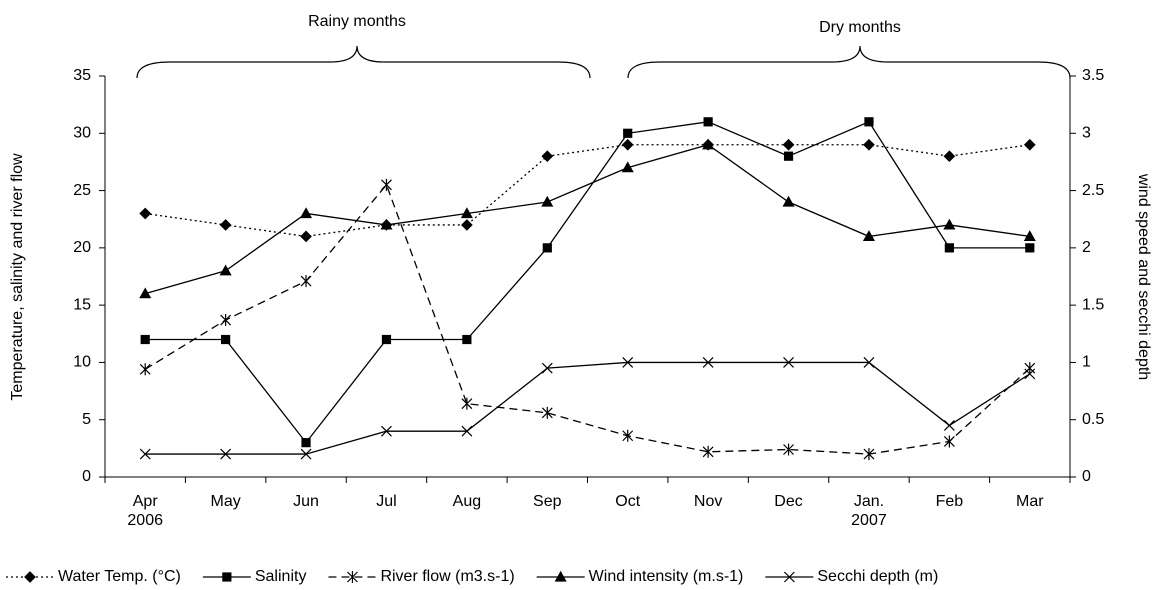 The height and width of the screenshot is (590, 1158). I want to click on x-tick-label: Sep, so click(547, 501).